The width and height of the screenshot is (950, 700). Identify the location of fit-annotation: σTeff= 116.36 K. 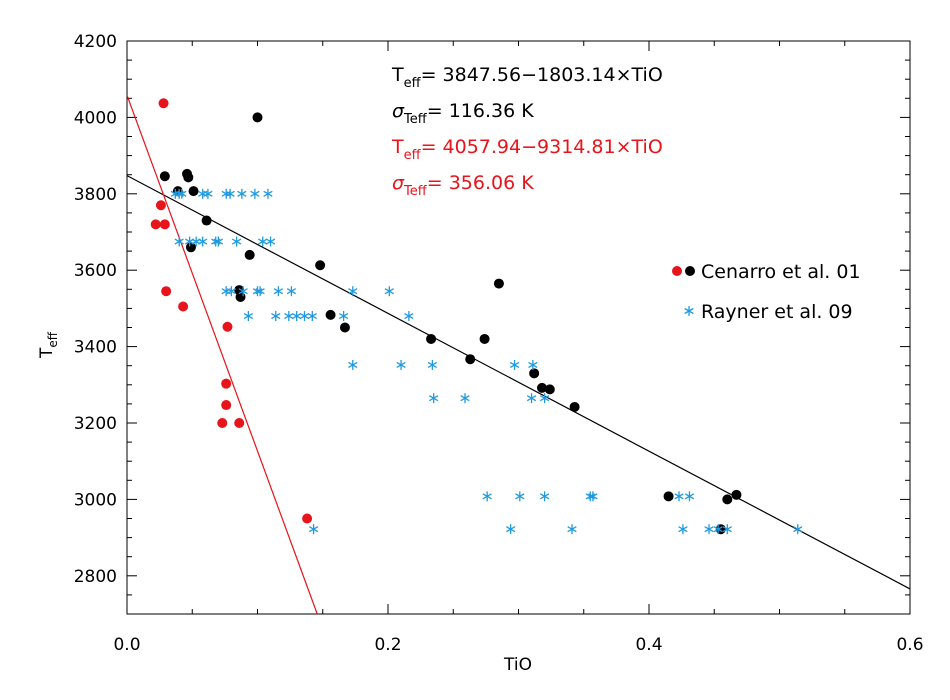
(463, 113).